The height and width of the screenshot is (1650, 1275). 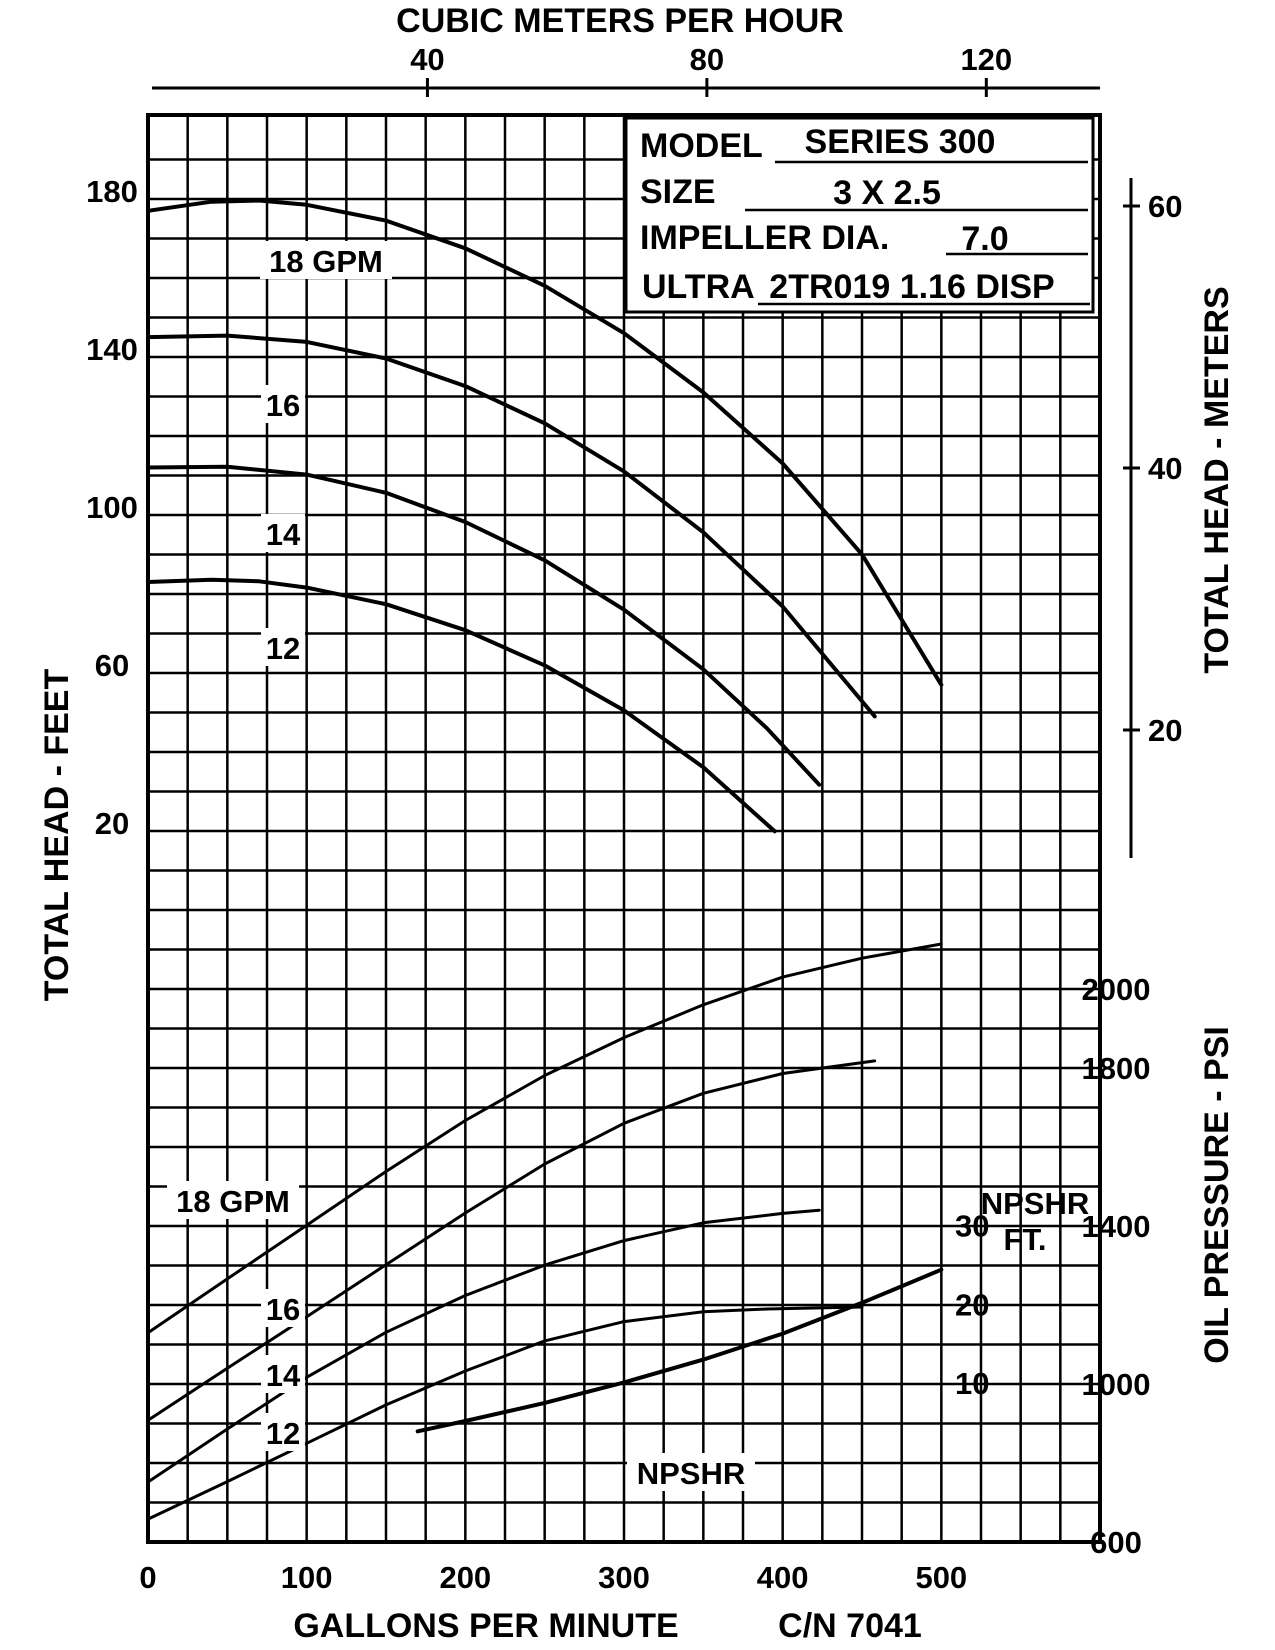 I want to click on y-right-oil-axis-title: OIL PRESSURE - PSI, so click(x=1217, y=1195).